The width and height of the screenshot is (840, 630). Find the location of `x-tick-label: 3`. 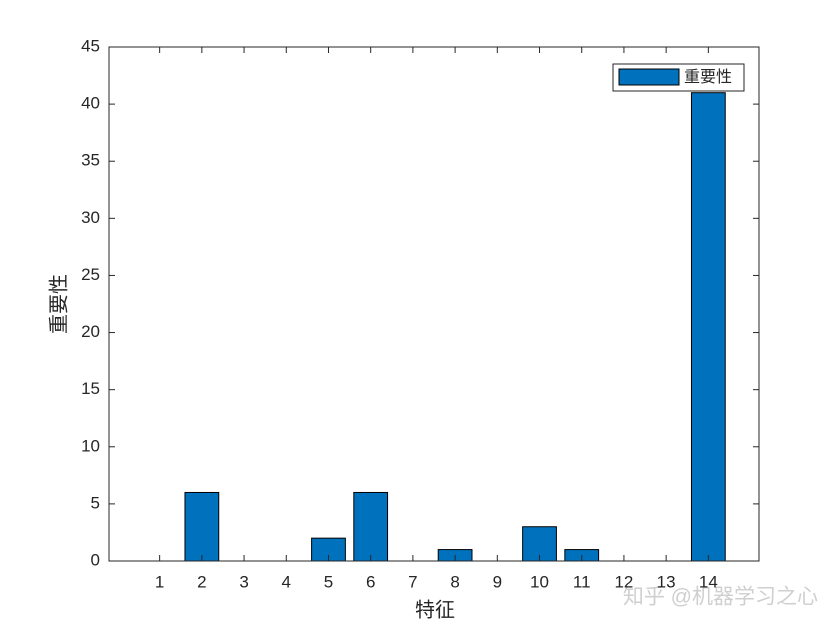

x-tick-label: 3 is located at coordinates (243, 581).